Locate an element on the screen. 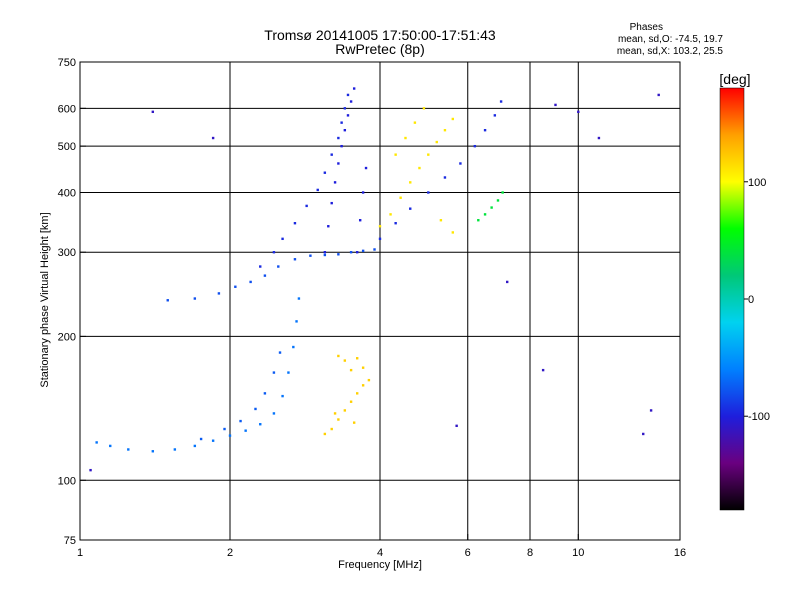 This screenshot has width=800, height=600. x-axis-ticks: 1 2 4 6 8 10 16 is located at coordinates (381, 546).